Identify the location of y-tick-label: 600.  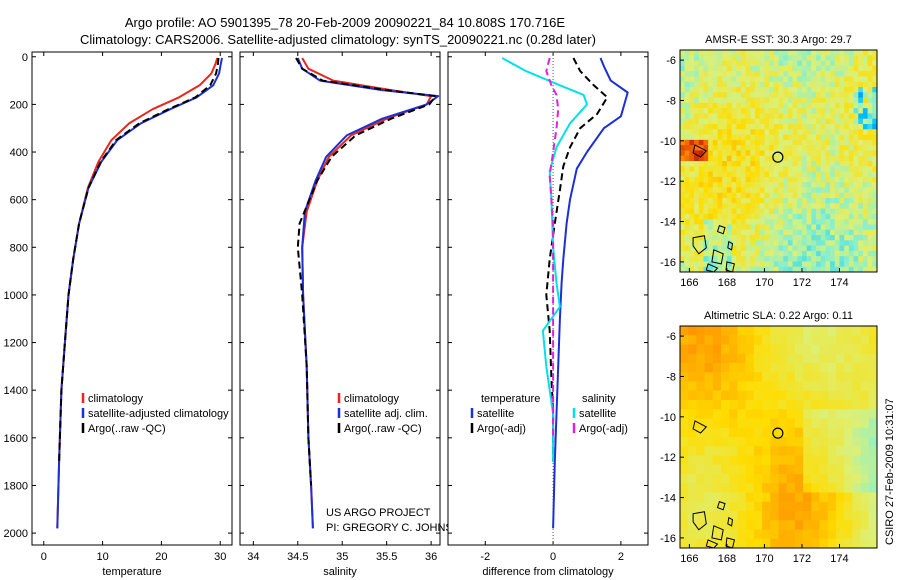
(19, 201).